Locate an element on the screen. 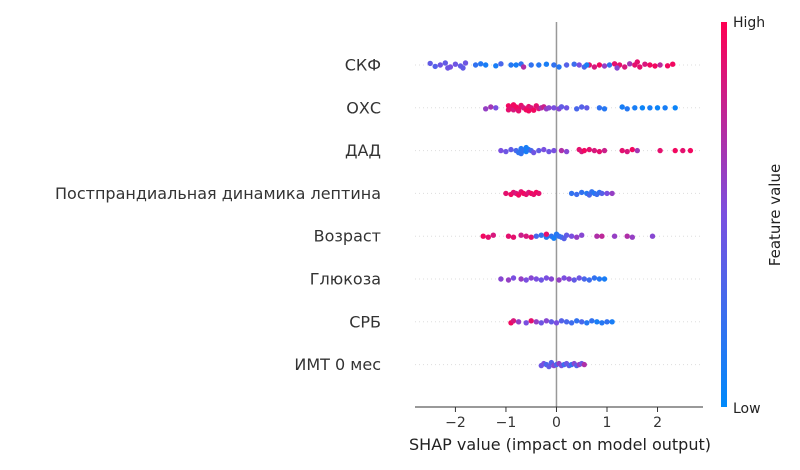  feature-label: ИМТ 0 мес is located at coordinates (337, 364).